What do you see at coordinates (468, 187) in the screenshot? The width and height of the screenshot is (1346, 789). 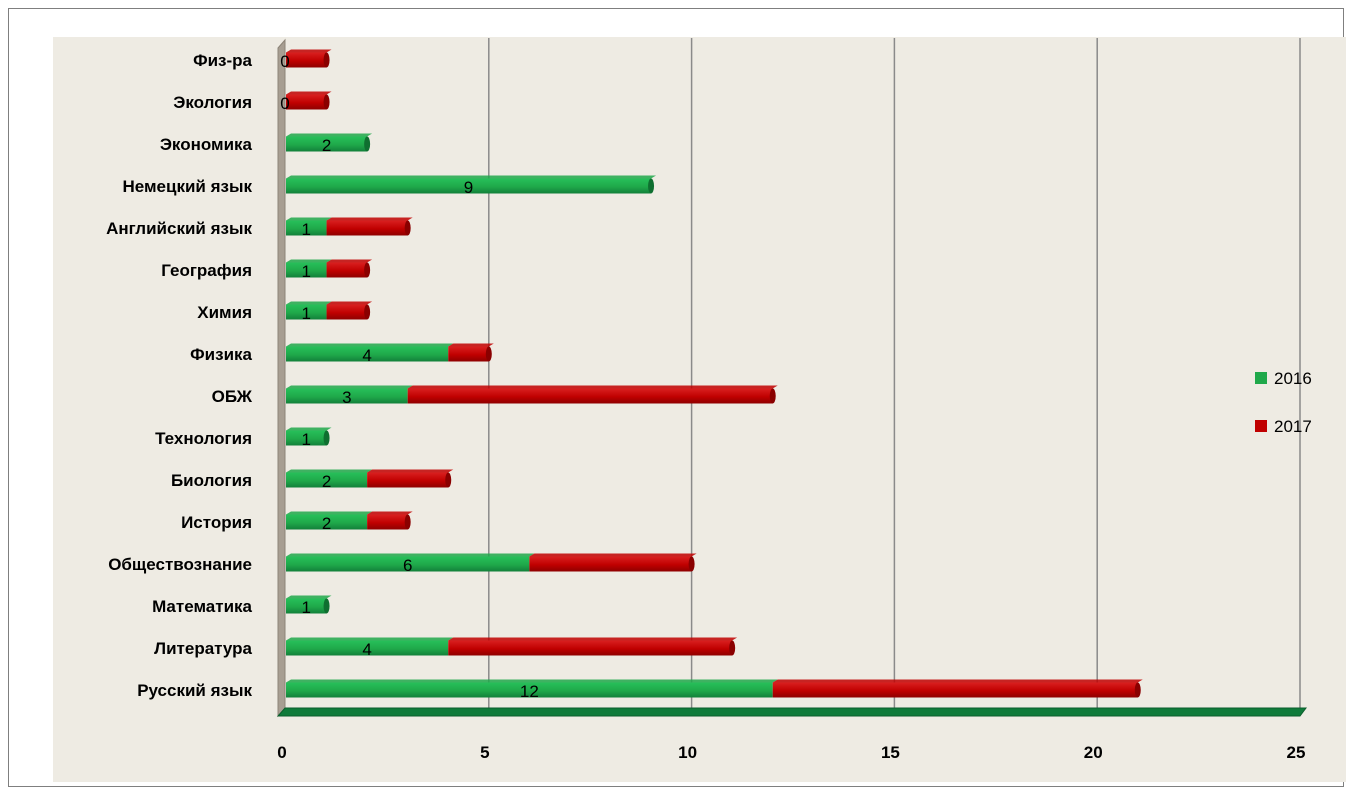 I see `data-label: 9` at bounding box center [468, 187].